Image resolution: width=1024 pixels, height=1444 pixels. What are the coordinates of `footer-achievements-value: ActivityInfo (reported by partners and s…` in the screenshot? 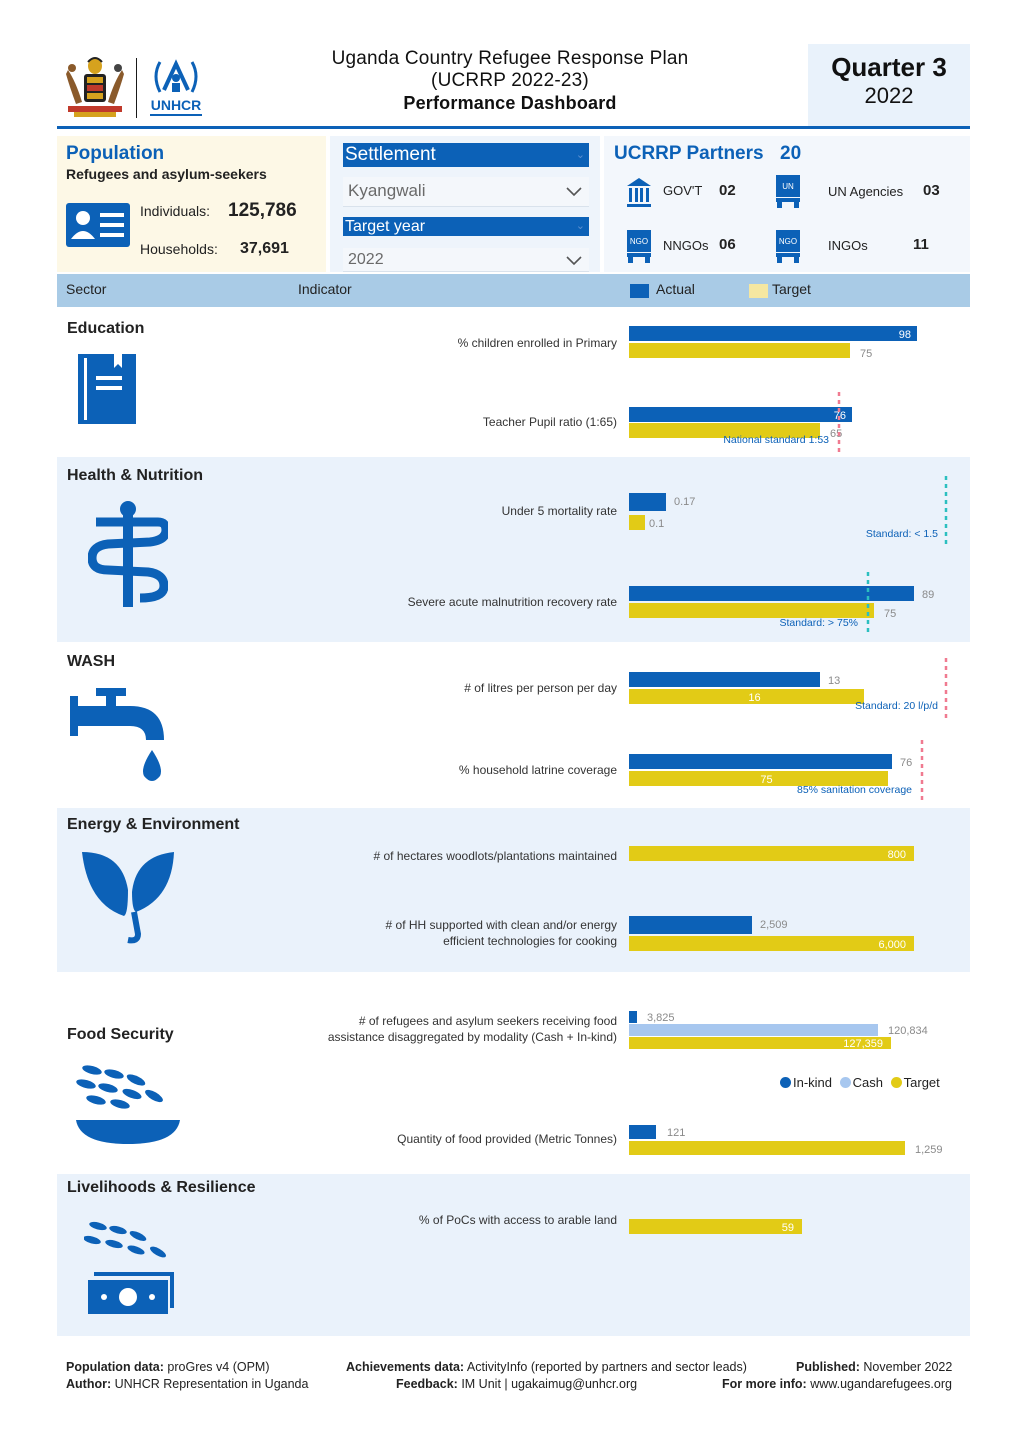 It's located at (606, 1367).